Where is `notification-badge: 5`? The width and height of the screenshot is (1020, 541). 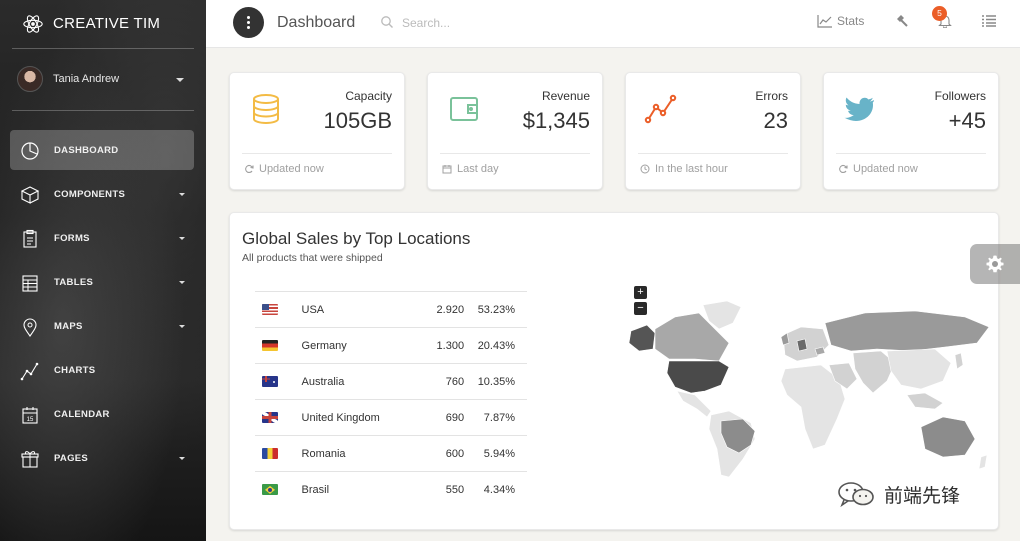
notification-badge: 5 is located at coordinates (939, 13).